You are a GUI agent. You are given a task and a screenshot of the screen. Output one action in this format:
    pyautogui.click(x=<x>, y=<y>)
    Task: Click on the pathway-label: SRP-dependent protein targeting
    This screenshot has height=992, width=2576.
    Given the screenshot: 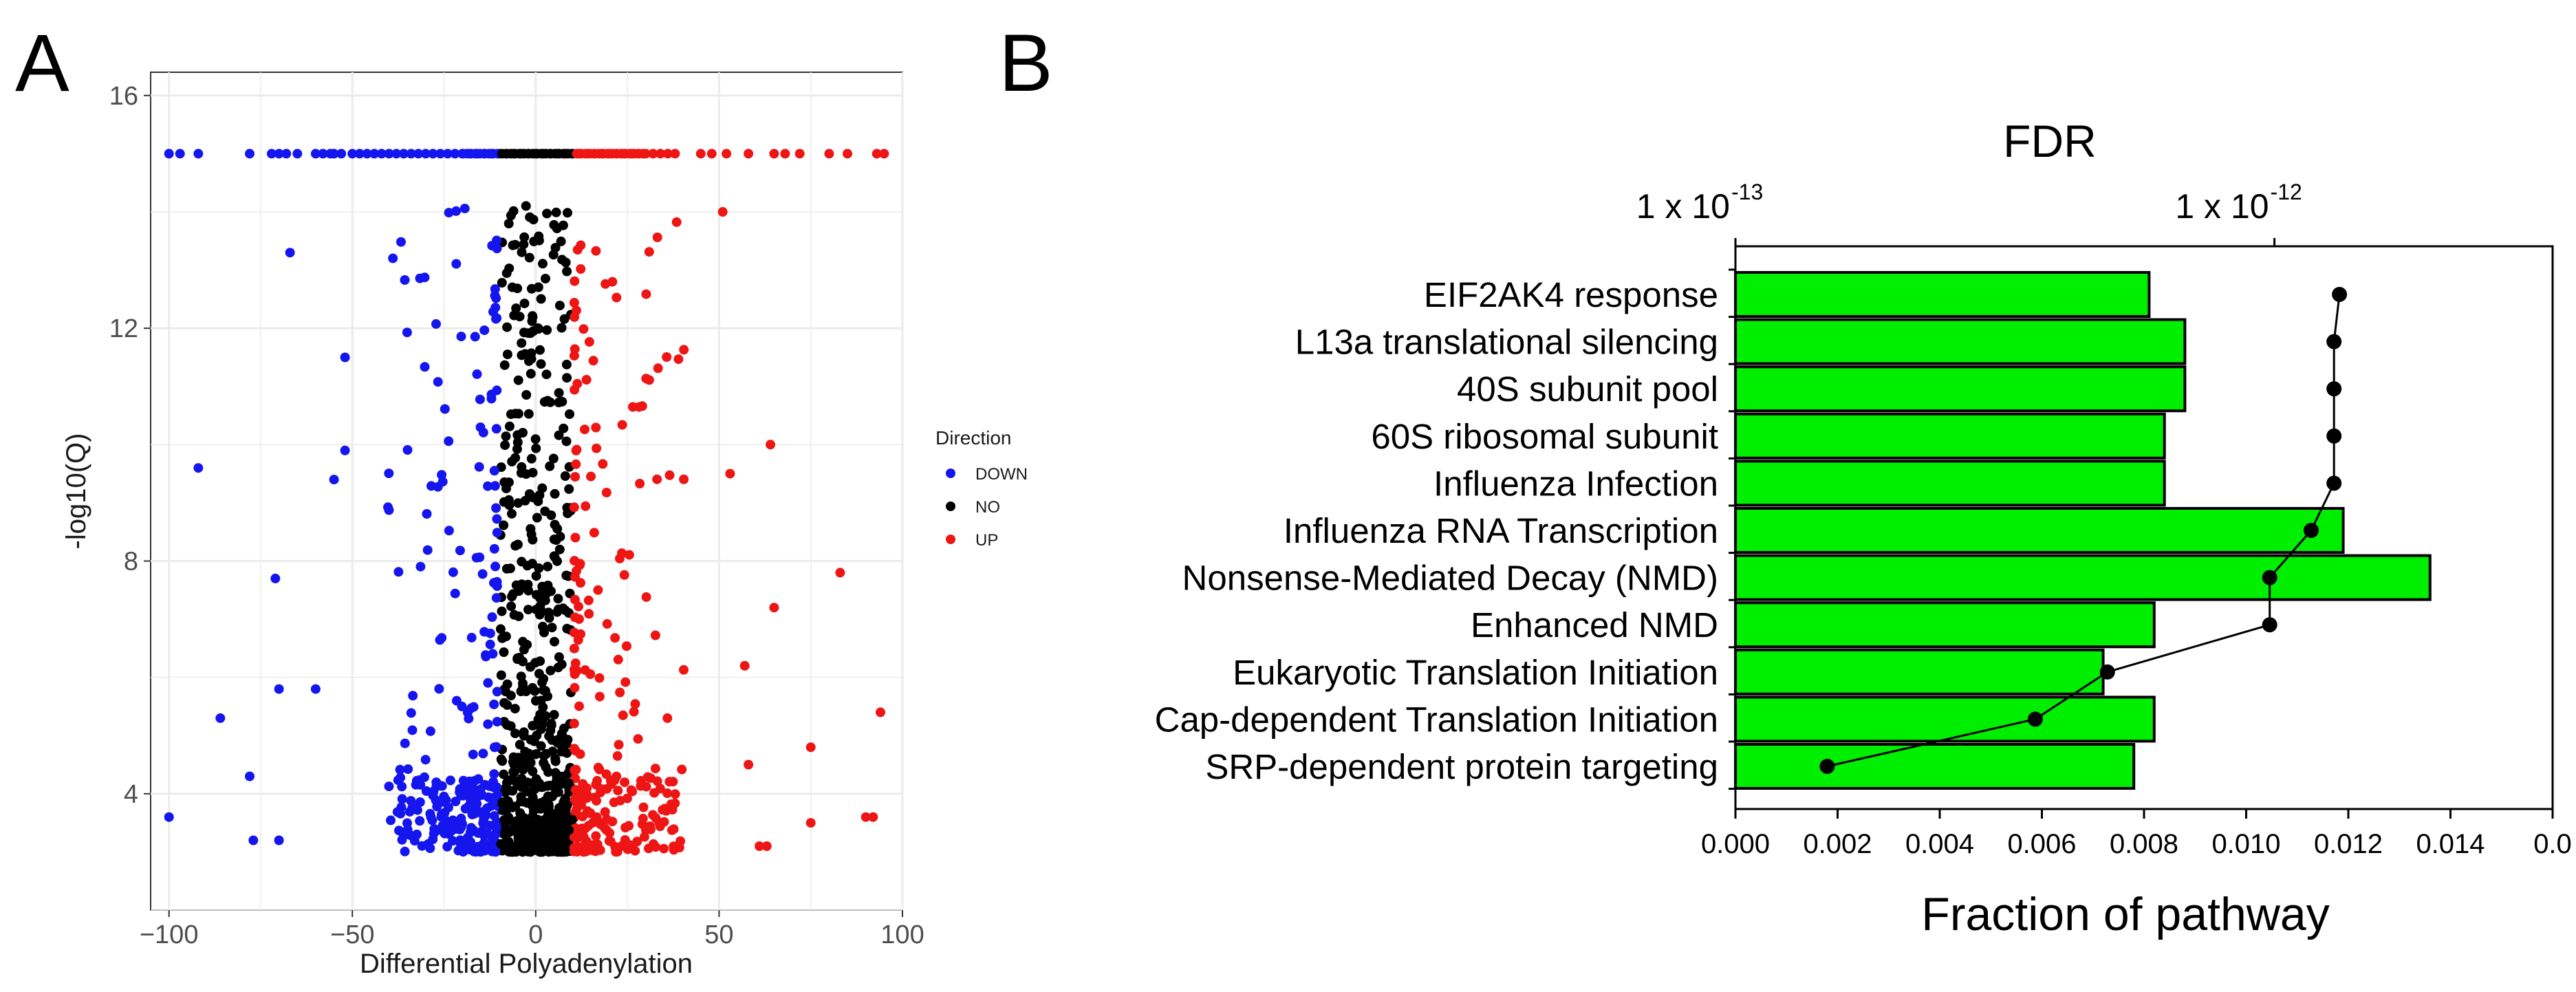 What is the action you would take?
    pyautogui.click(x=1461, y=766)
    